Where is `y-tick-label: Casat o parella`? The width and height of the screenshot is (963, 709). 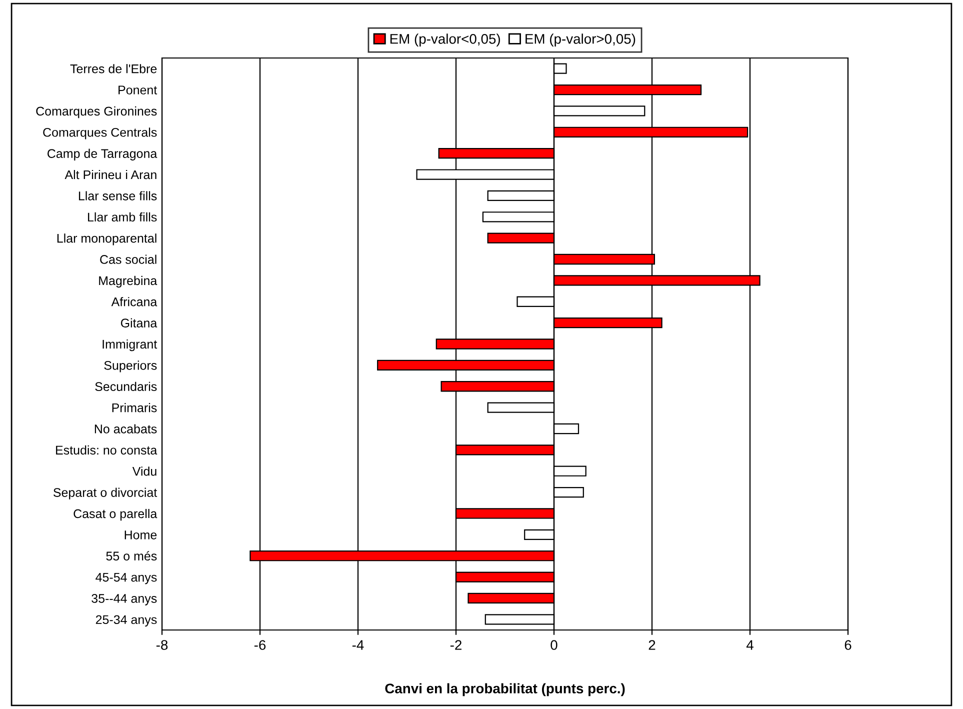
y-tick-label: Casat o parella is located at coordinates (116, 514).